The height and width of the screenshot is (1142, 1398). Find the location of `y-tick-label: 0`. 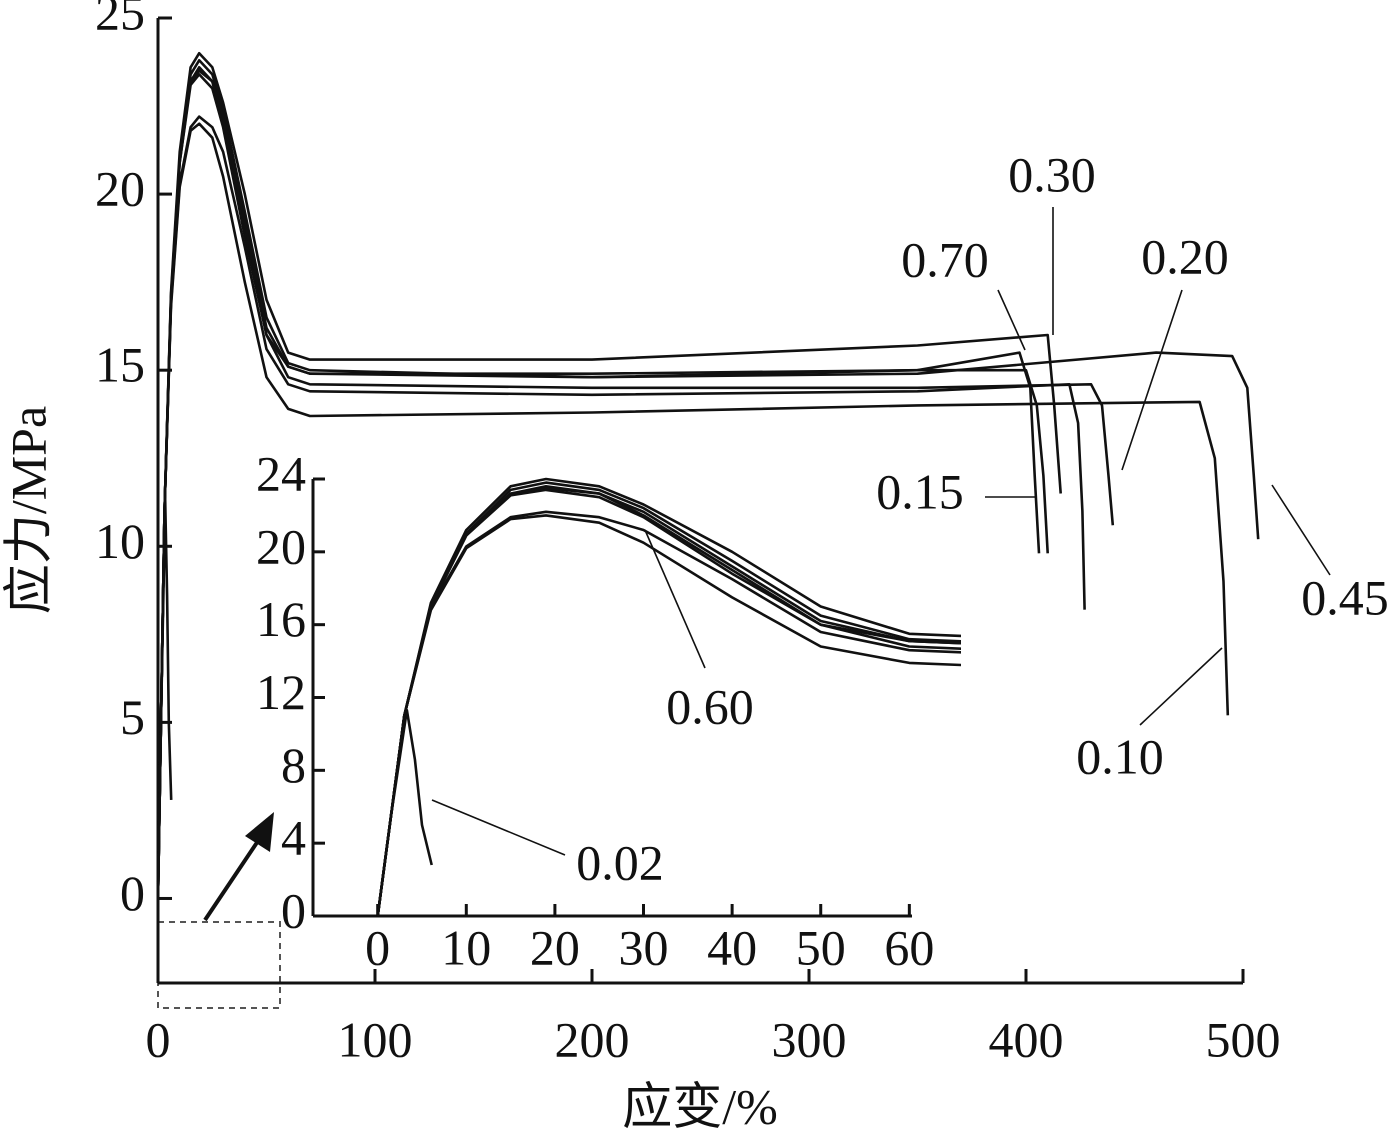

y-tick-label: 0 is located at coordinates (132, 893).